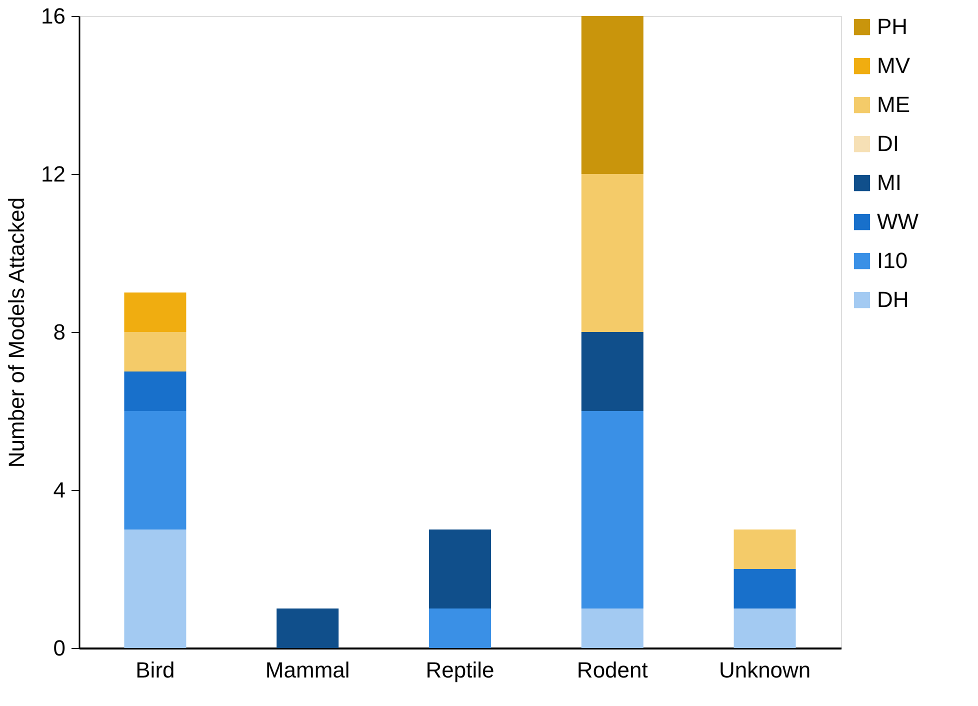 Image resolution: width=978 pixels, height=706 pixels. What do you see at coordinates (893, 104) in the screenshot?
I see `legend-label: ME` at bounding box center [893, 104].